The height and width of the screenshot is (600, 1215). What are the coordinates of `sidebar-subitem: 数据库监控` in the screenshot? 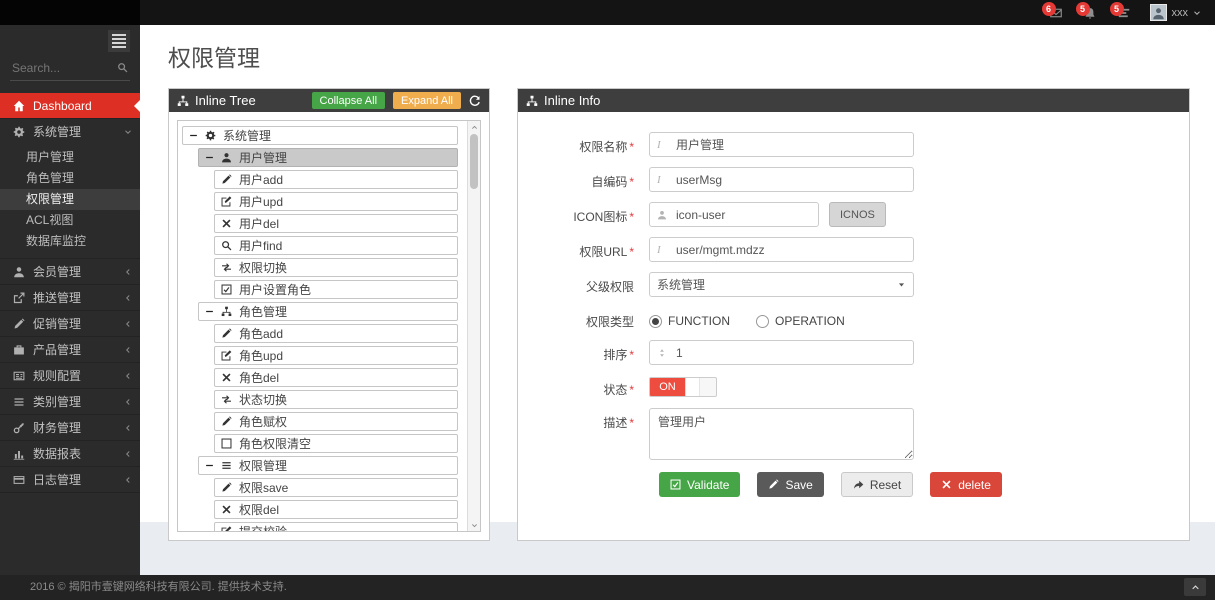 It's located at (56, 241).